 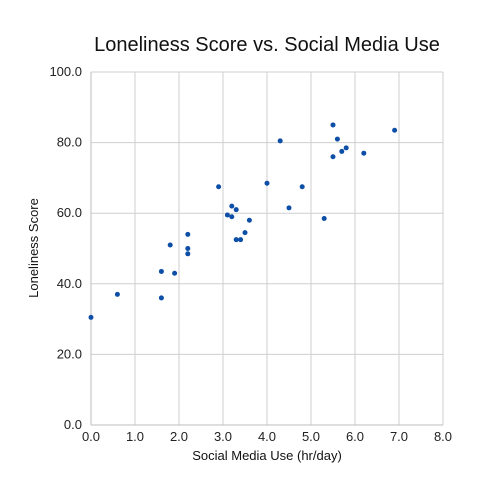 I want to click on chart-title: Loneliness Score vs. Social Media Use, so click(x=267, y=45).